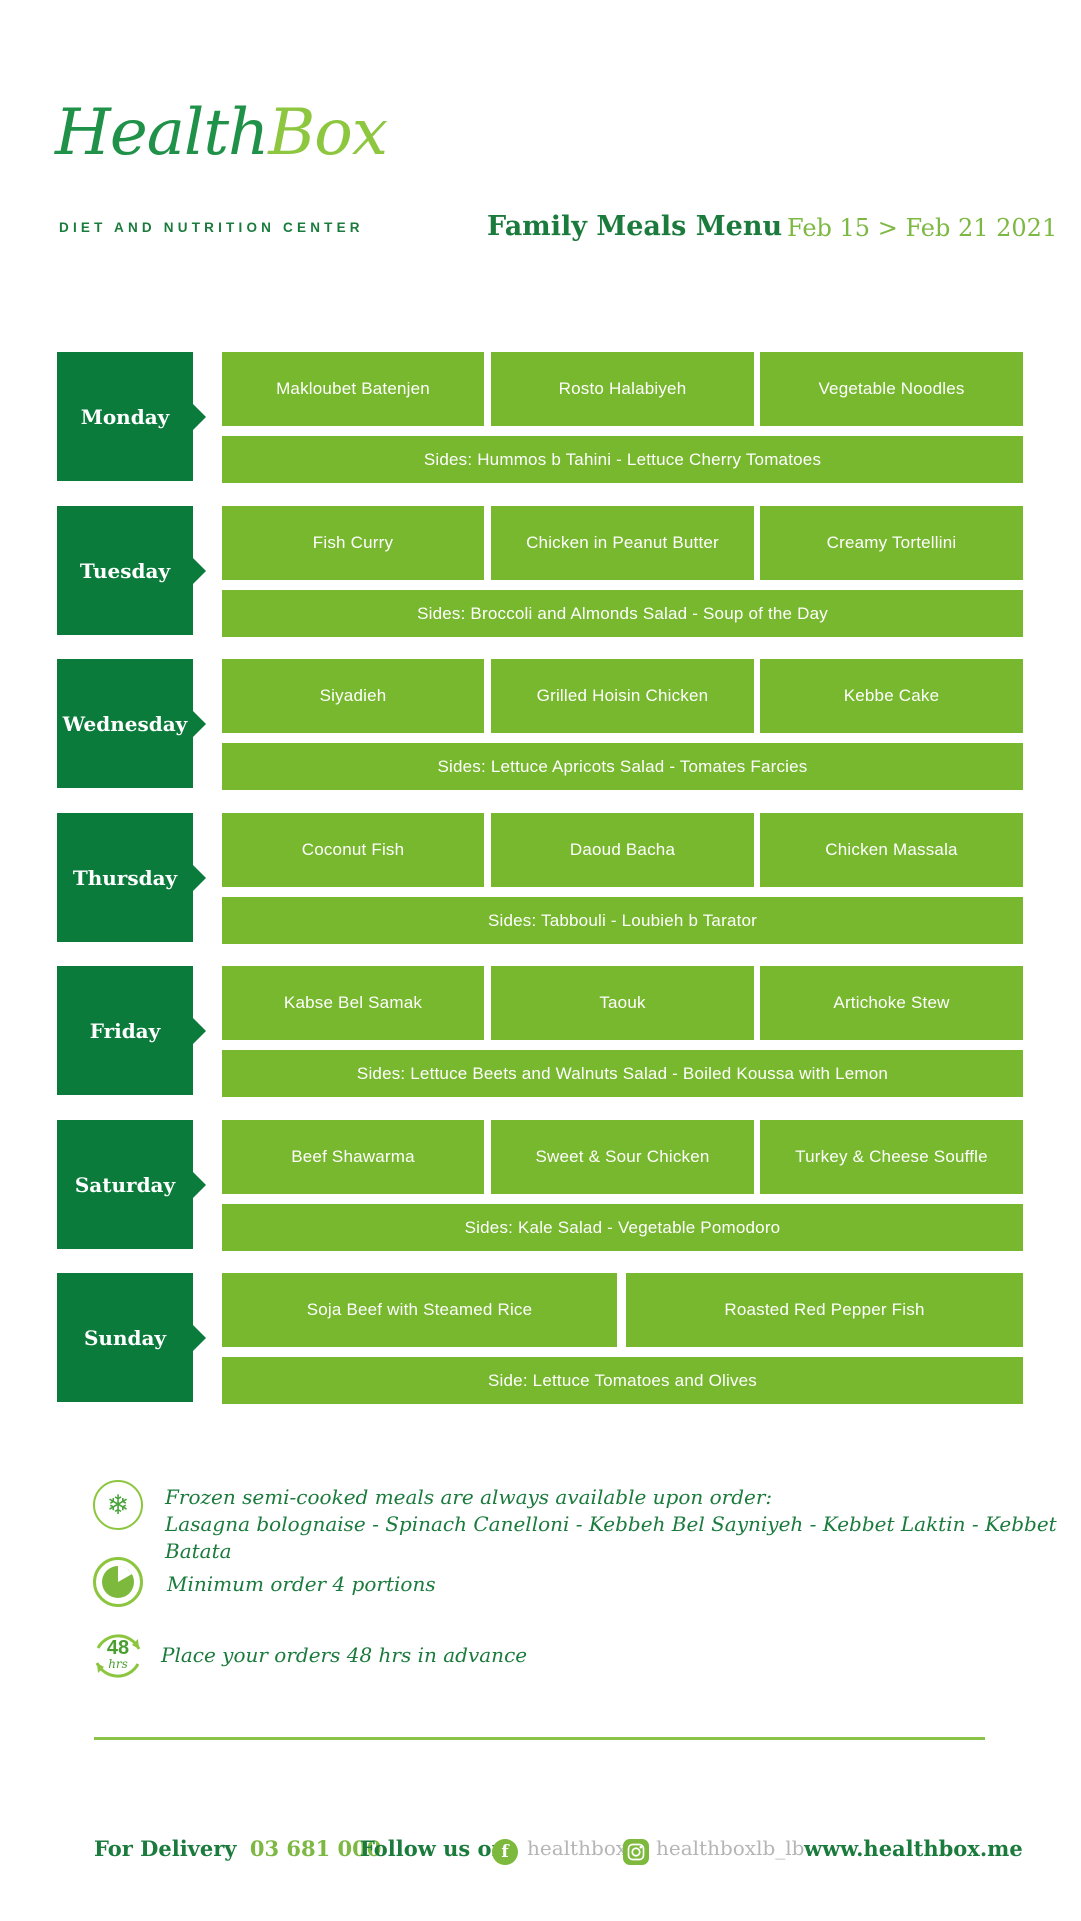 Image resolution: width=1081 pixels, height=1921 pixels. Describe the element at coordinates (622, 1380) in the screenshot. I see `sides-bar: Side: Lettuce Tomatoes and Olives` at that location.